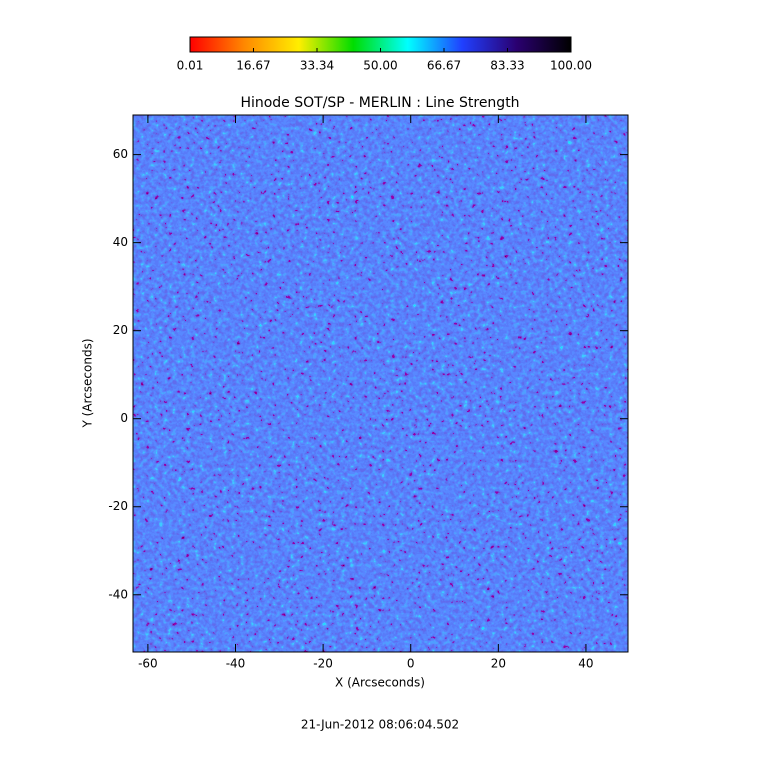 Image resolution: width=760 pixels, height=768 pixels. Describe the element at coordinates (498, 664) in the screenshot. I see `x-tick-label: 20` at that location.